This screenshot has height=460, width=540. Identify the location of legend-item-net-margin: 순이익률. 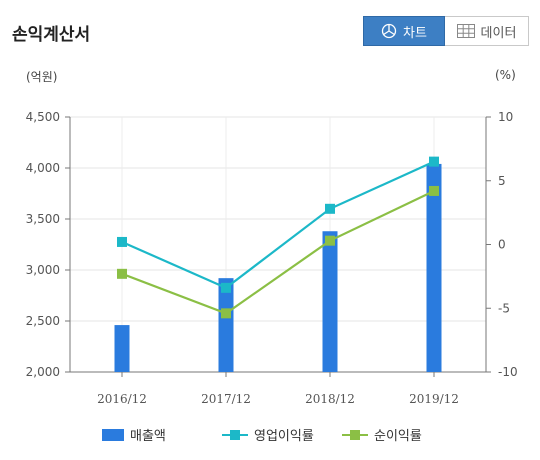
(382, 434).